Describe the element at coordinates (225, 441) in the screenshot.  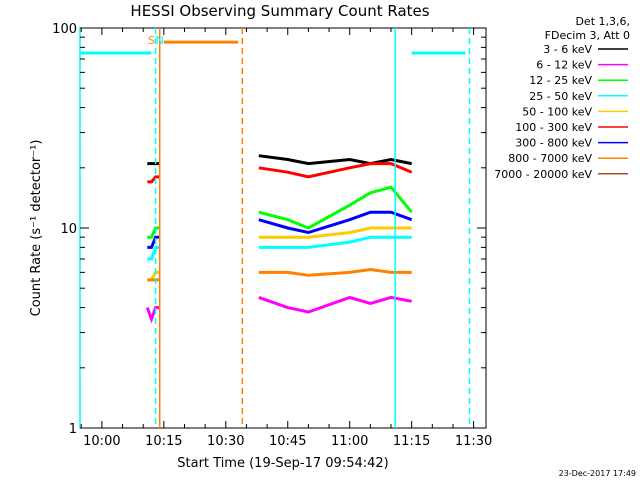
I see `x-tick-label-2: 10:30` at that location.